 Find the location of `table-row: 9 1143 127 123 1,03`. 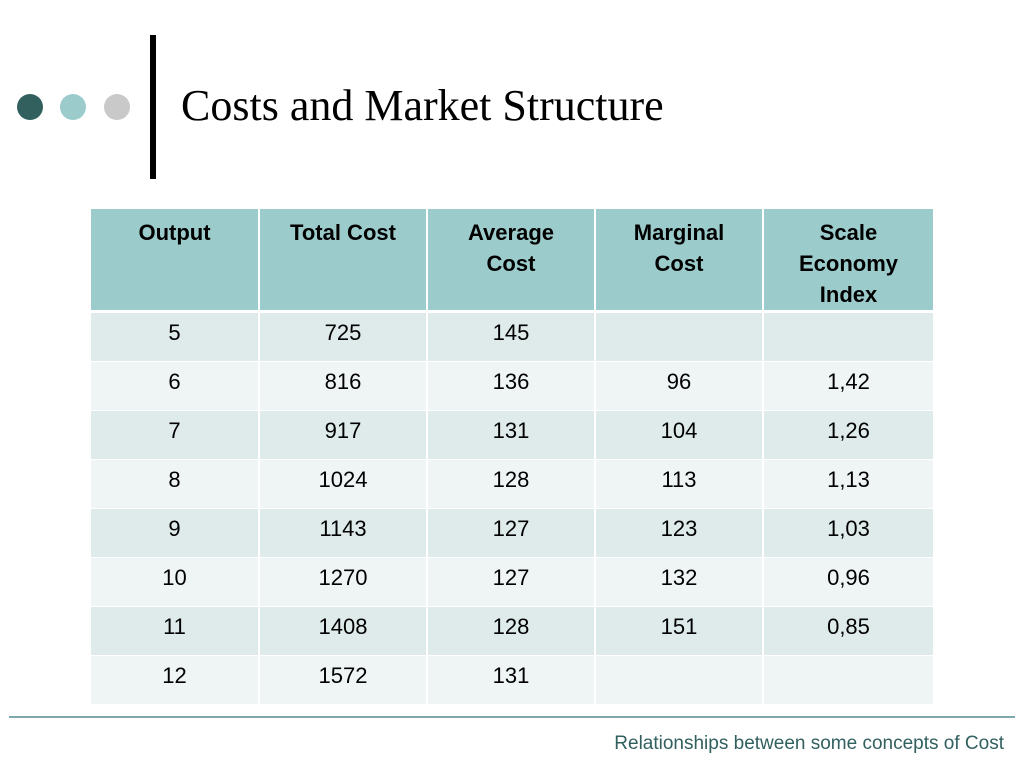

table-row: 9 1143 127 123 1,03 is located at coordinates (512, 533).